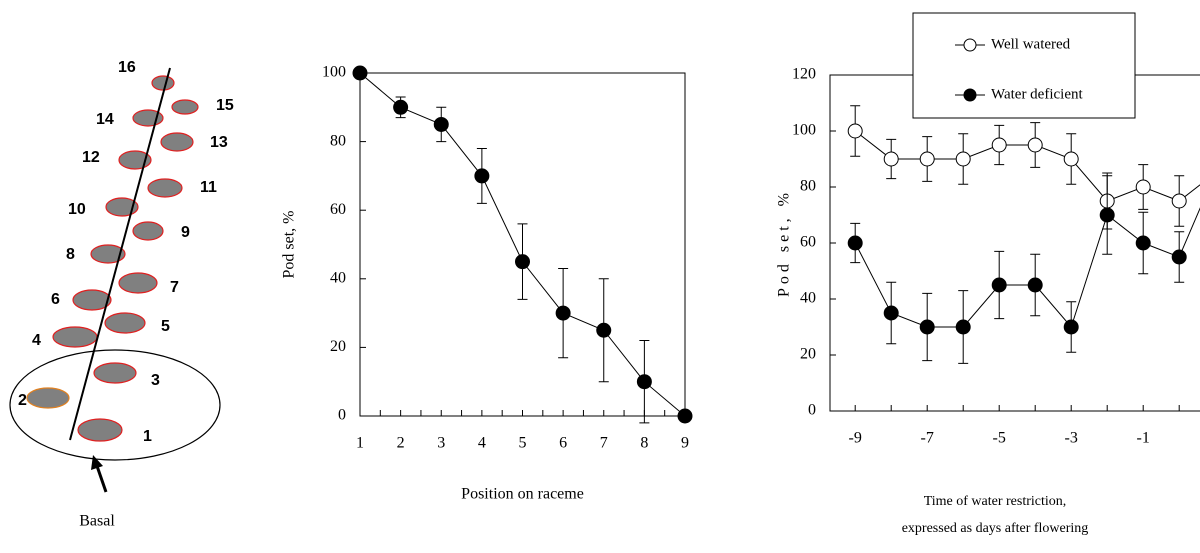 This screenshot has height=553, width=1200. What do you see at coordinates (36, 340) in the screenshot?
I see `pod-label: 4` at bounding box center [36, 340].